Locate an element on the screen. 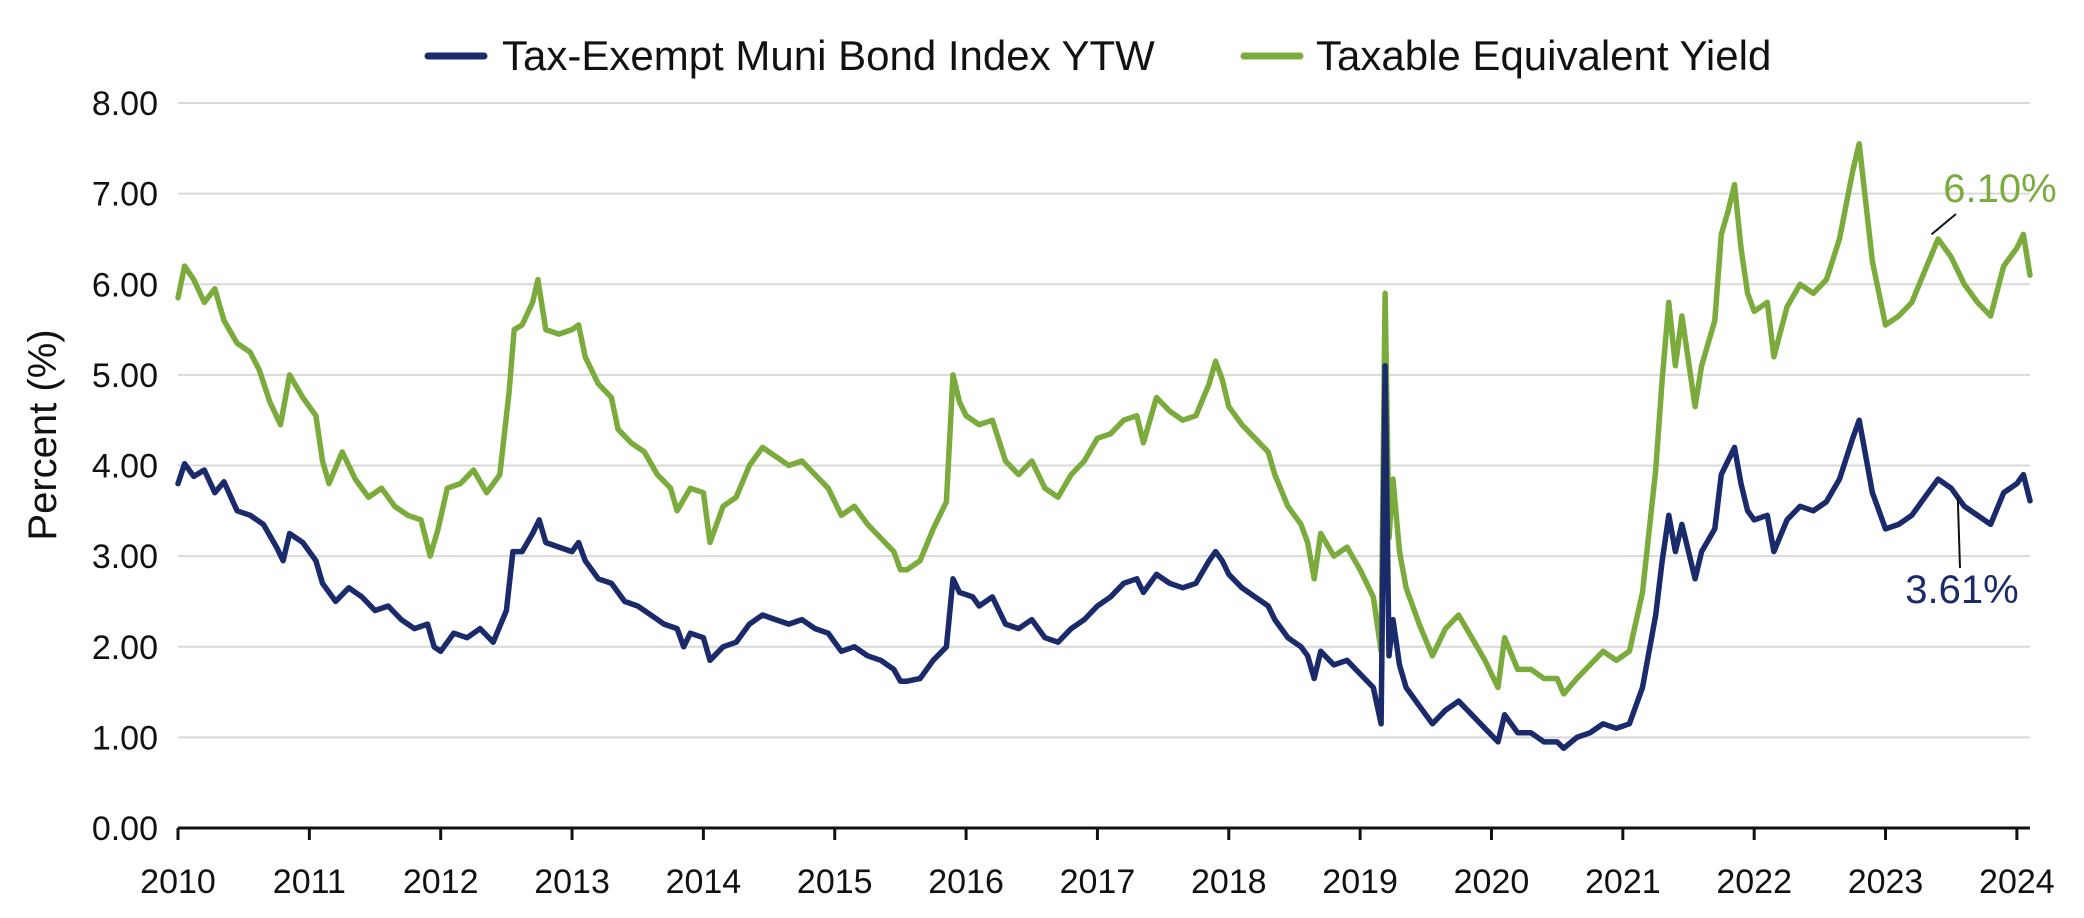 The width and height of the screenshot is (2084, 918). x-tick-label: 2022 is located at coordinates (1754, 882).